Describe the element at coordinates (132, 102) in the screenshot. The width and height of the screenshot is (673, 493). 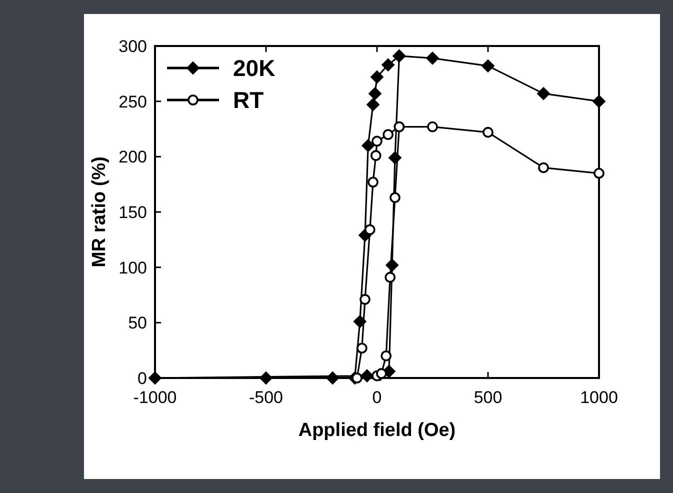
I see `y-tick-label: 250` at that location.